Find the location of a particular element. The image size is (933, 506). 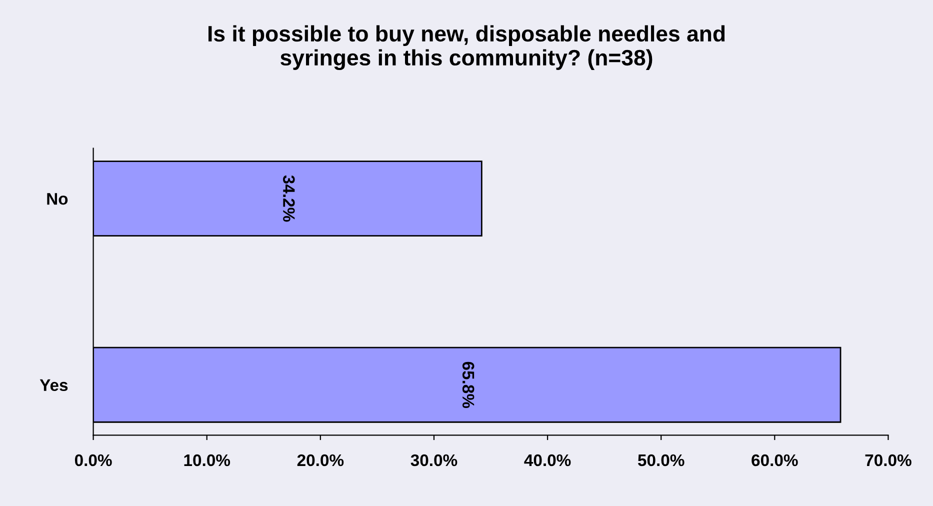

x-tick-label: 30.0% is located at coordinates (434, 460).